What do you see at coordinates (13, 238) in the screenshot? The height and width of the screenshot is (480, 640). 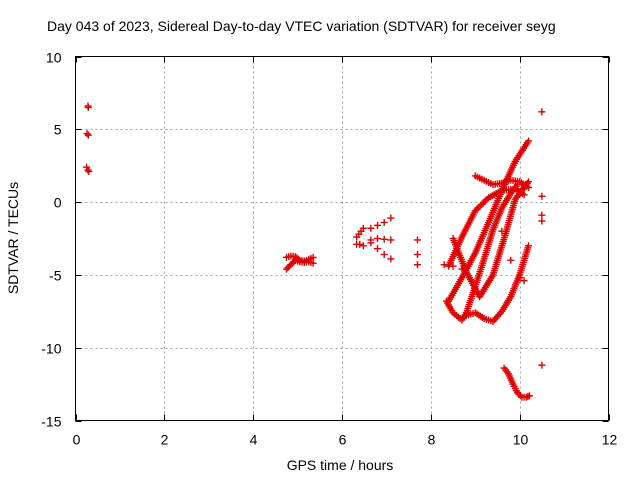 I see `y-axis-label: SDTVAR / TECUs` at bounding box center [13, 238].